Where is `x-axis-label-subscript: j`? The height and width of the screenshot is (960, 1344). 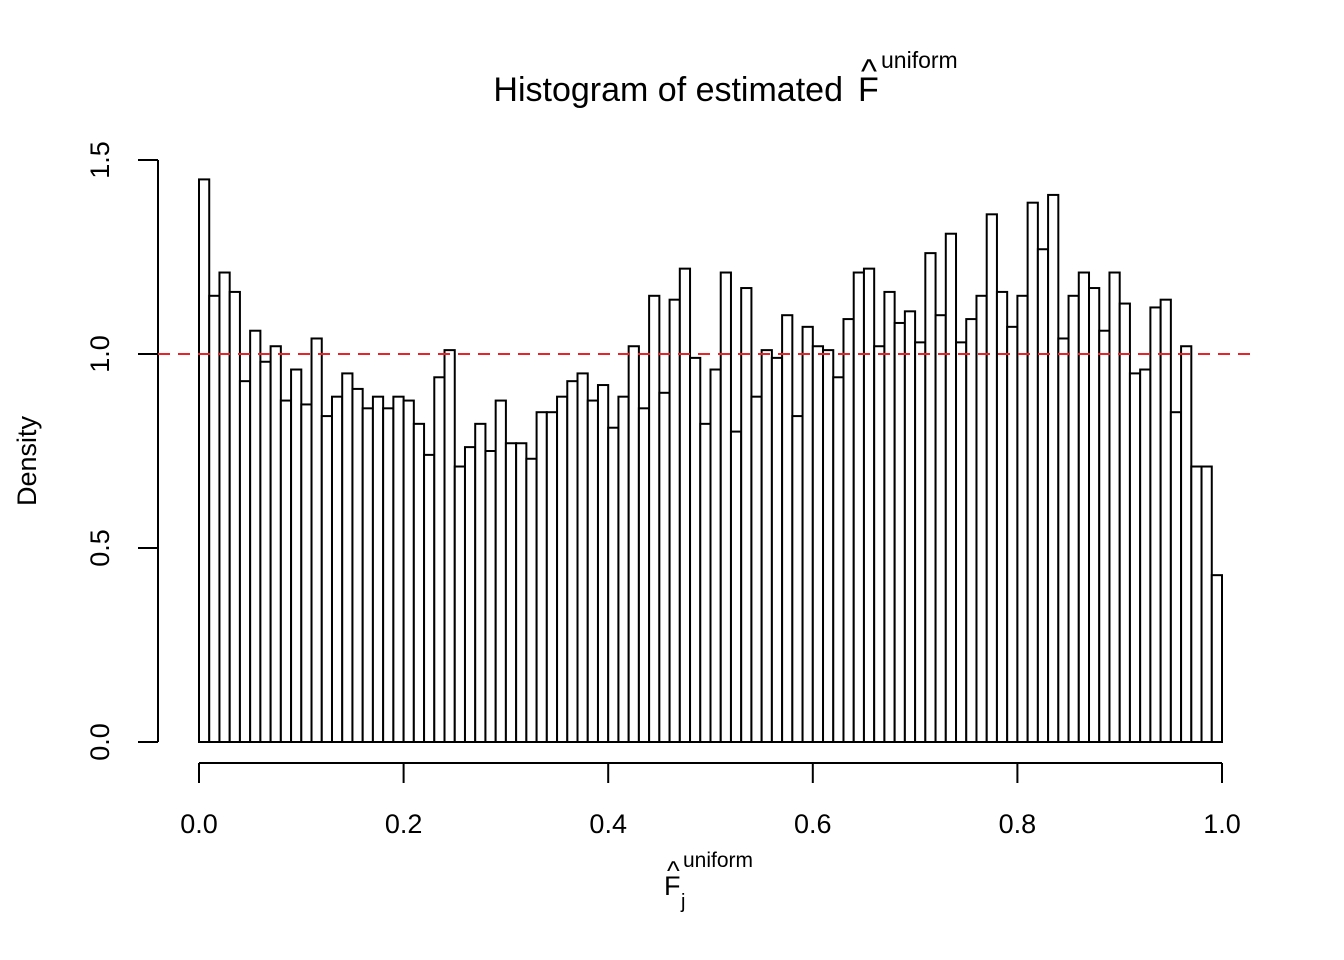 x-axis-label-subscript: j is located at coordinates (682, 902).